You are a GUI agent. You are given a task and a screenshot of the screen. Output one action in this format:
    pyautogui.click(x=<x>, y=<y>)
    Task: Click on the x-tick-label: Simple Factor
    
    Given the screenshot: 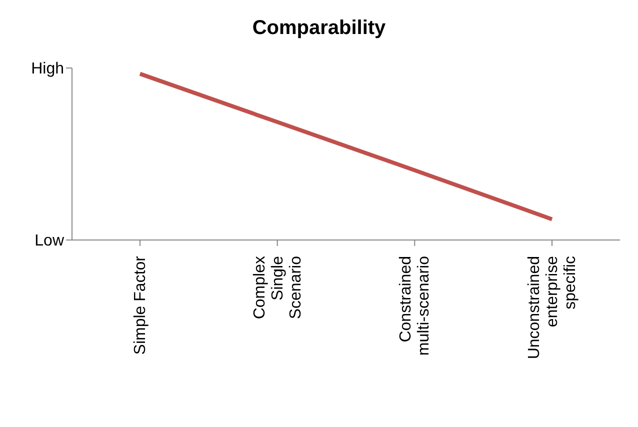 What is the action you would take?
    pyautogui.click(x=140, y=305)
    